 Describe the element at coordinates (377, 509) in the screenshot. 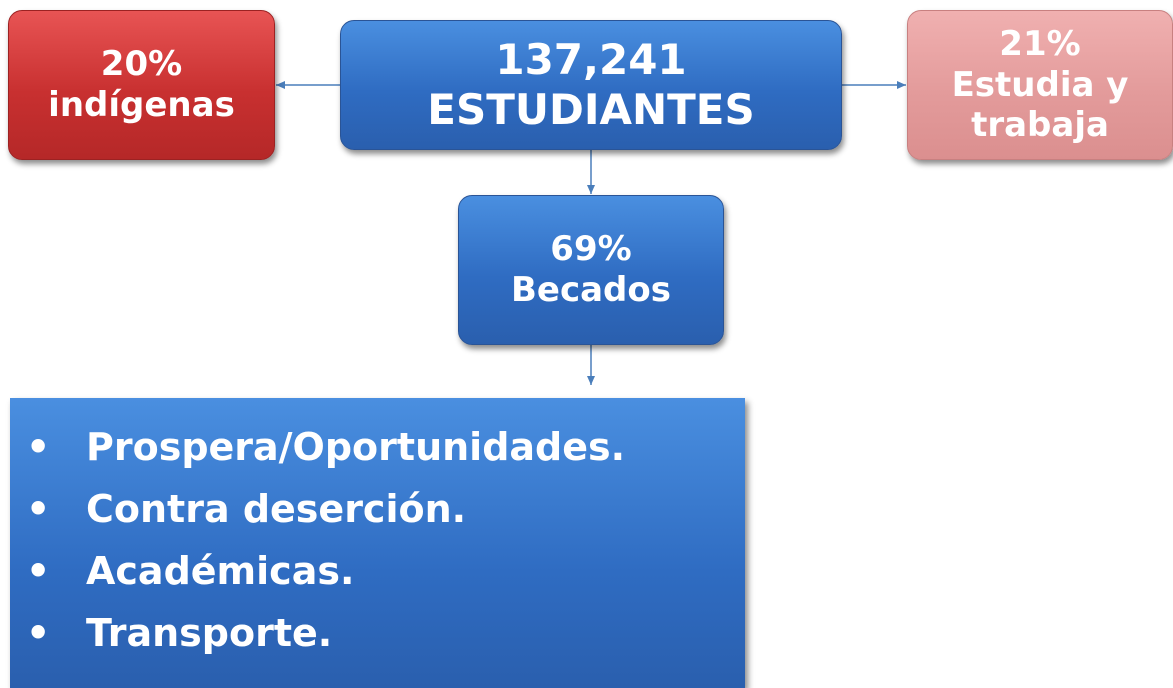

I see `list-item: Contra deserción.` at that location.